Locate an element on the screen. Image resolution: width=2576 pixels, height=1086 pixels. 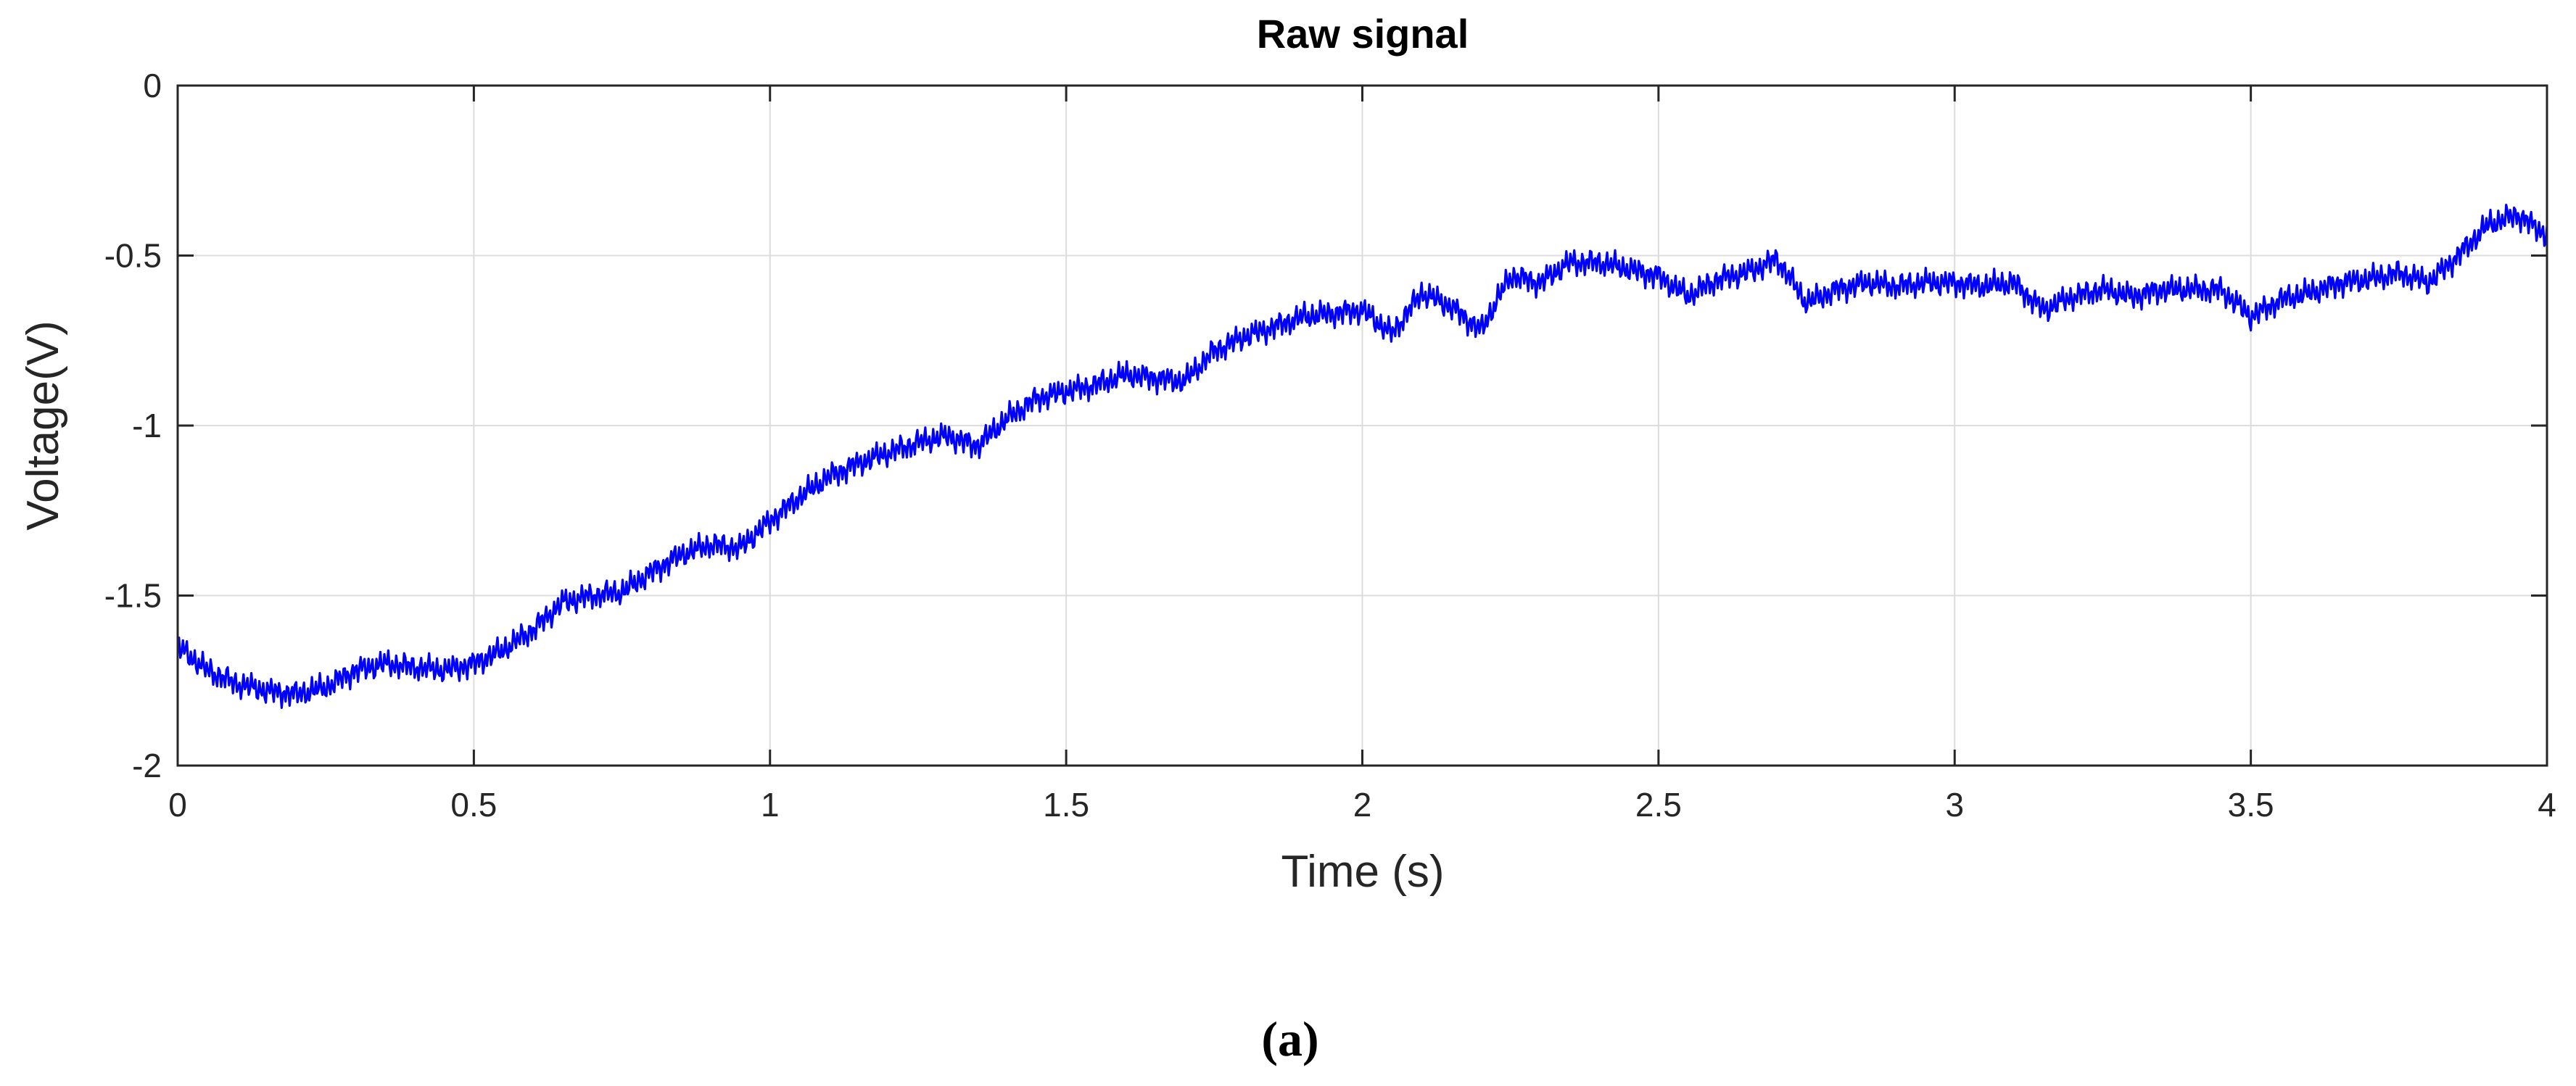
x-tick-labels: 0 0.5 1 1.5 2 2.5 3 3.5 4 is located at coordinates (1362, 805).